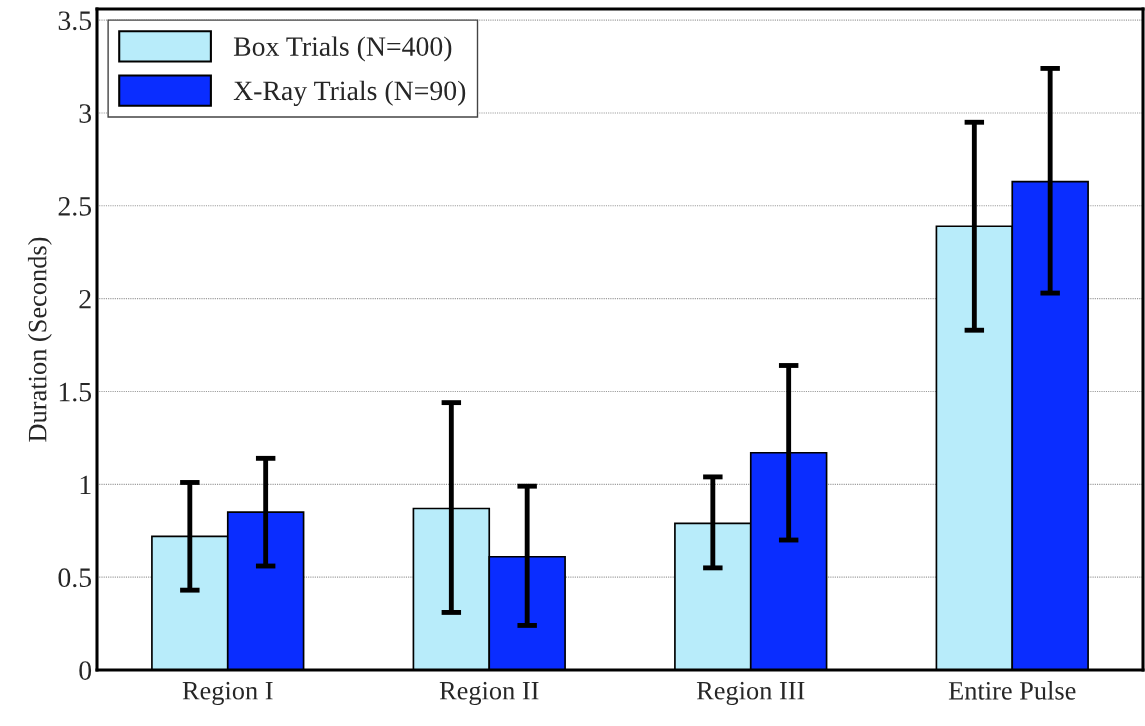 This screenshot has width=1145, height=726. I want to click on x-tick-label: Region I, so click(227, 693).